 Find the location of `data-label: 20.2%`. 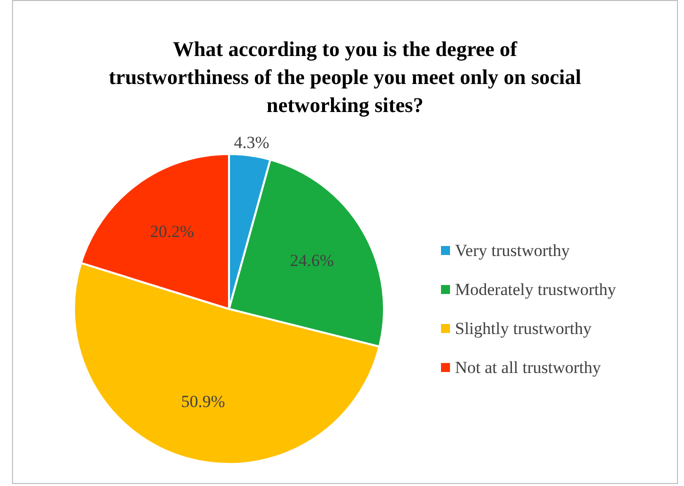

data-label: 20.2% is located at coordinates (172, 232).